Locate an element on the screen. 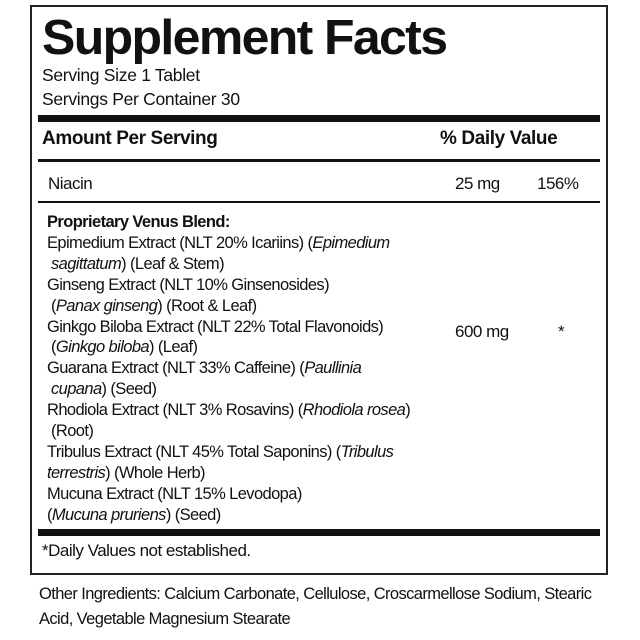 The image size is (640, 640). ingredient-text: Mucuna Extract (NLT 15% Levodopa) is located at coordinates (174, 493).